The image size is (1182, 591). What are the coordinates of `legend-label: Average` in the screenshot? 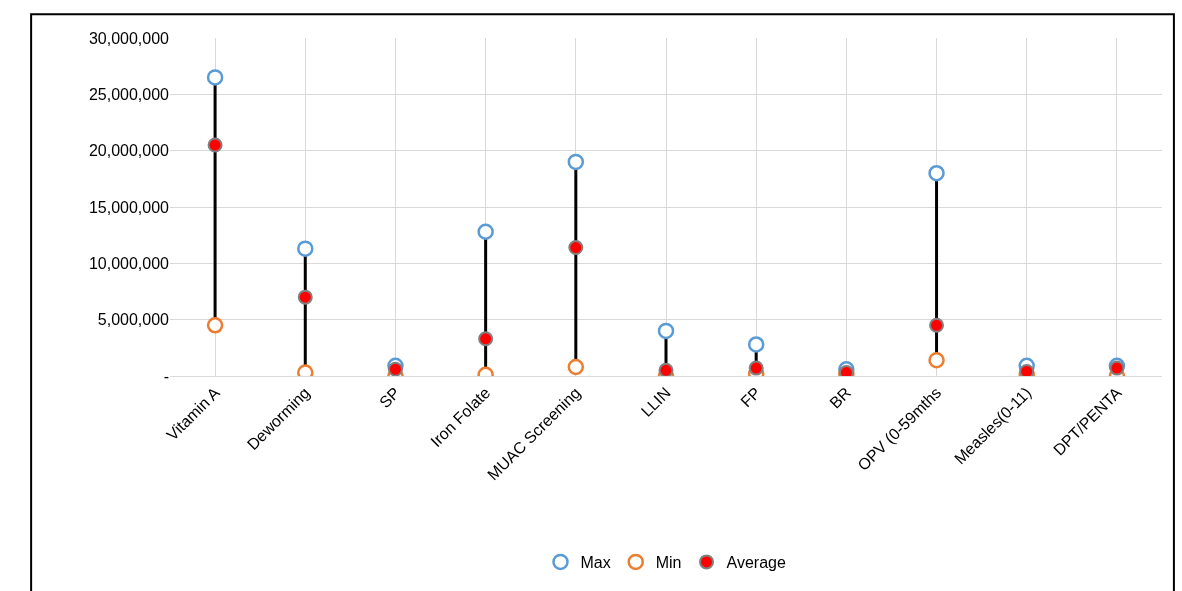 It's located at (756, 563).